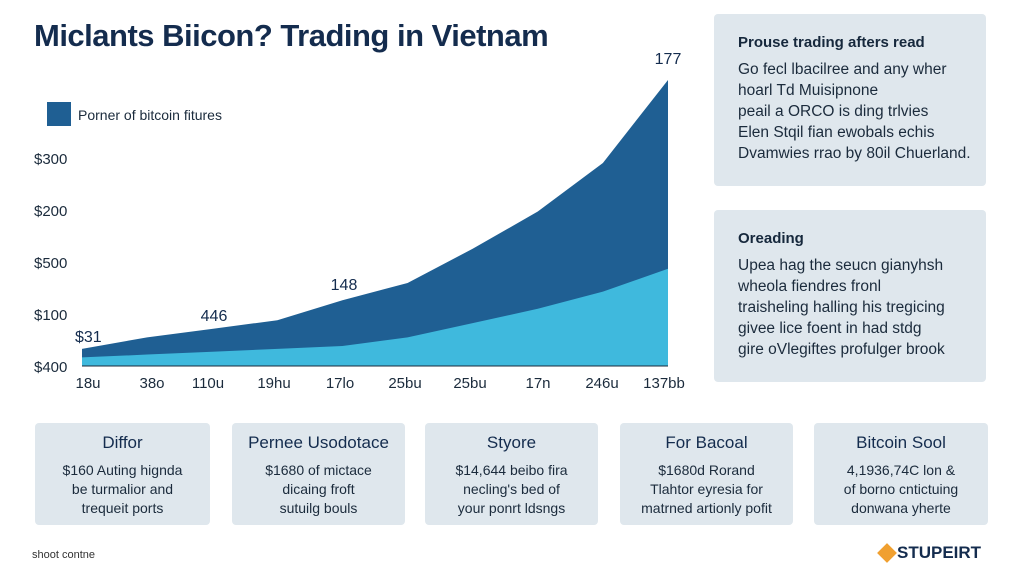 The image size is (1024, 576). Describe the element at coordinates (214, 316) in the screenshot. I see `annotation: 446` at that location.